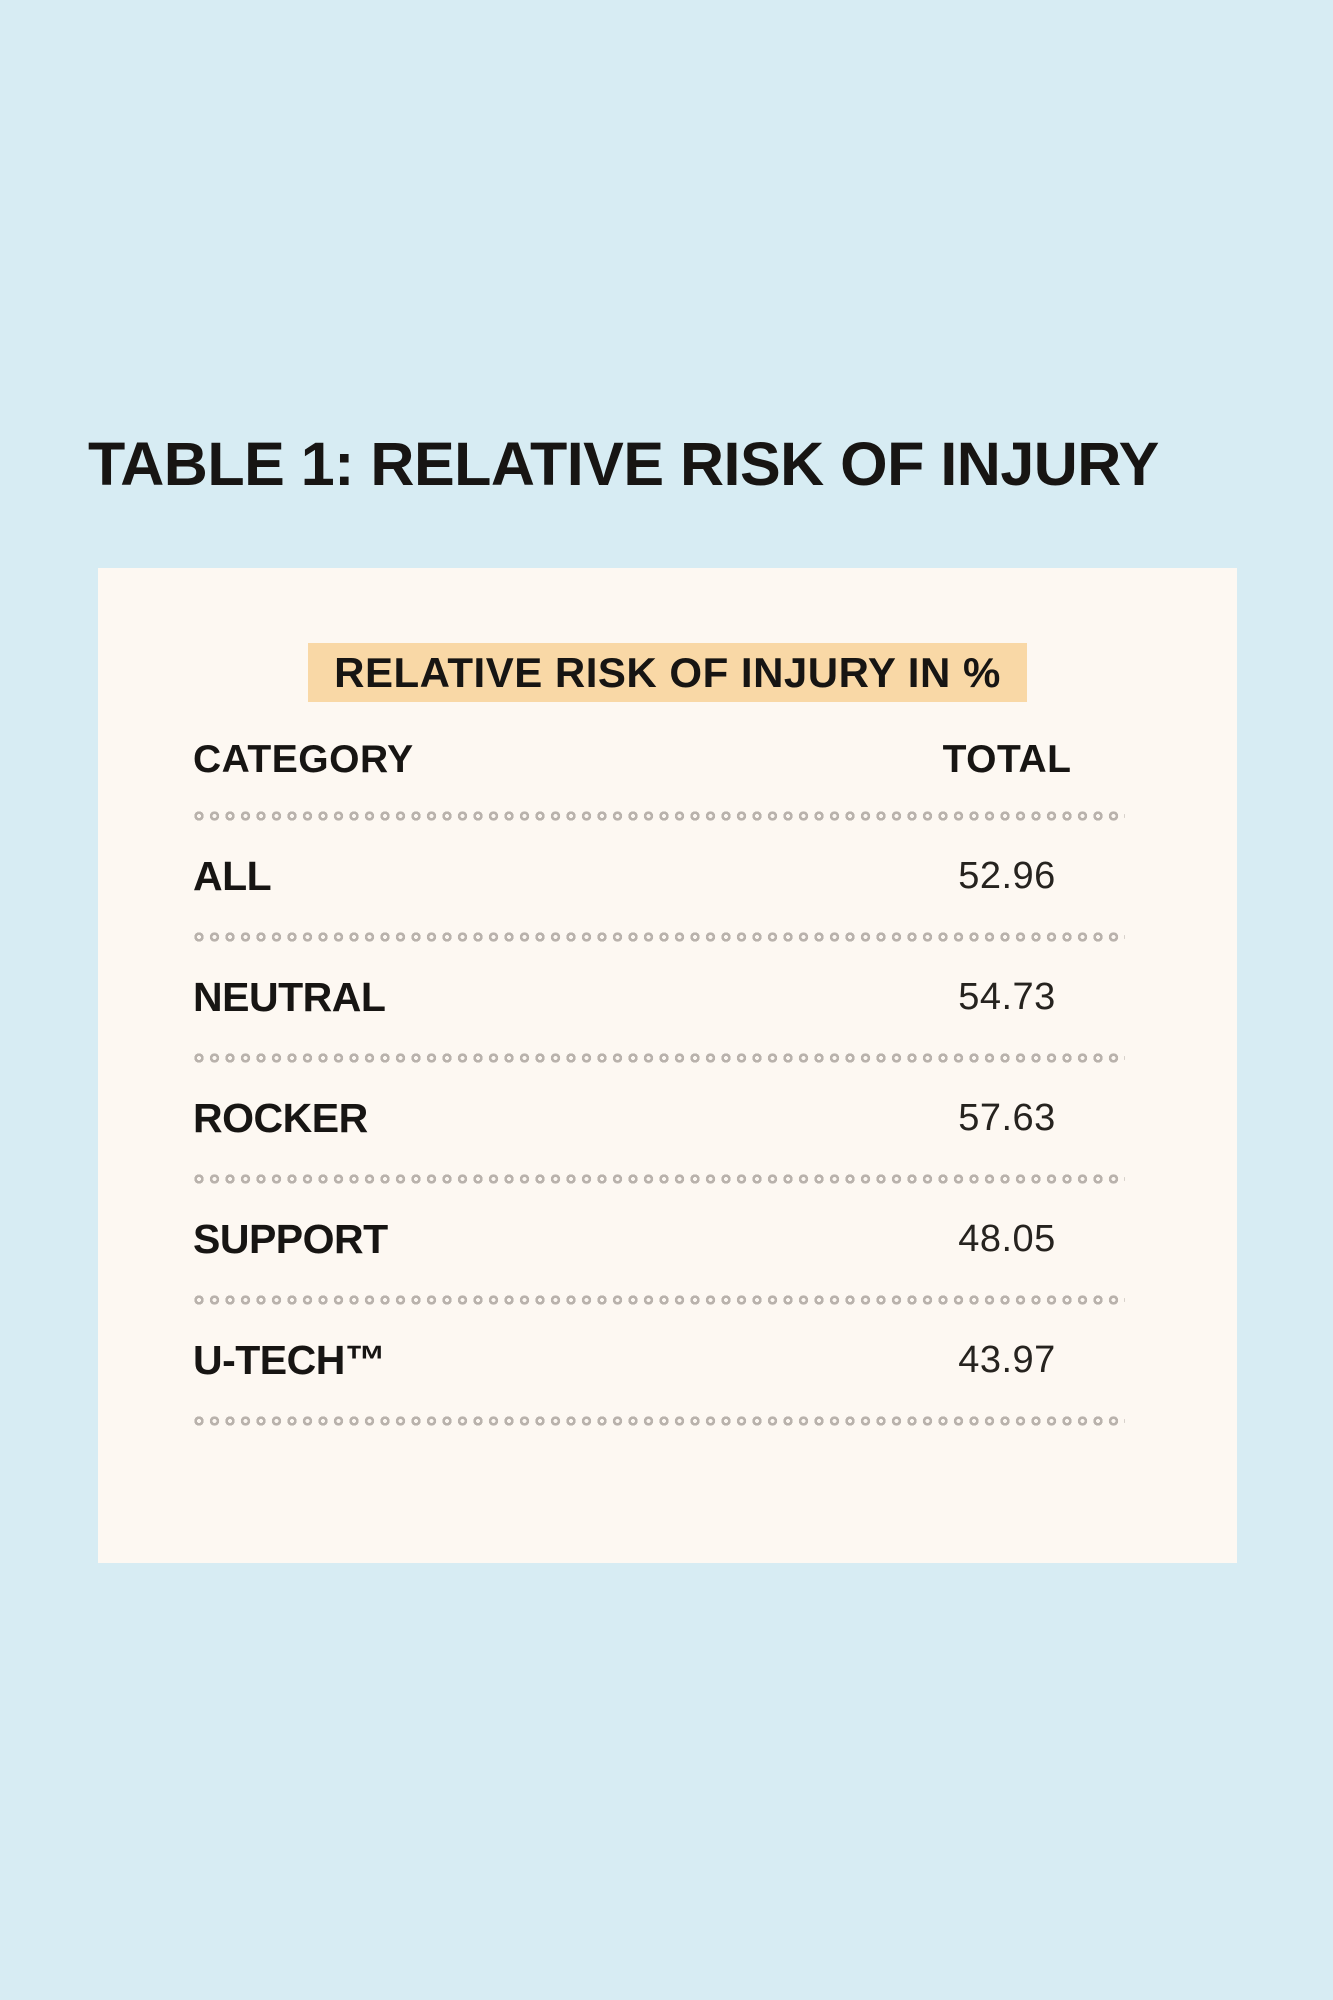  Describe the element at coordinates (1007, 997) in the screenshot. I see `row-total-value: 54.73` at that location.